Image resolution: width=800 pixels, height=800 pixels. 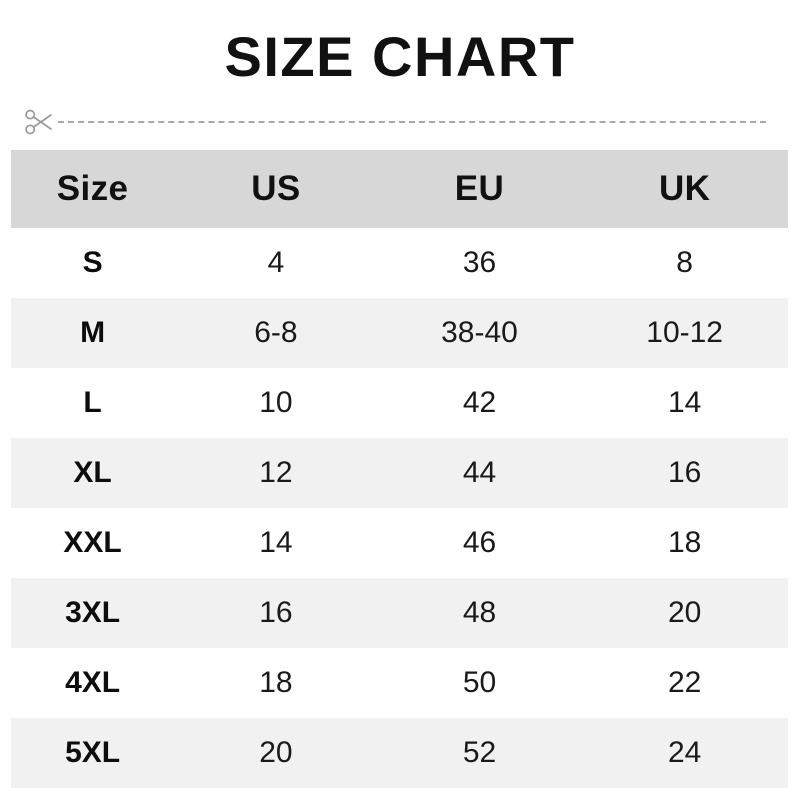 I want to click on cell-us: 12, so click(x=276, y=473).